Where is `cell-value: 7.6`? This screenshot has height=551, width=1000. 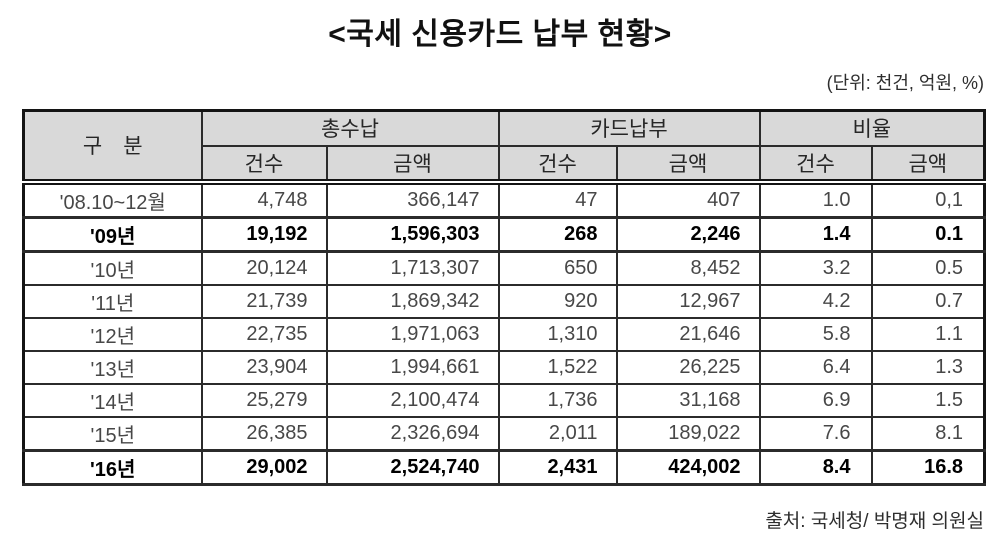 cell-value: 7.6 is located at coordinates (815, 433).